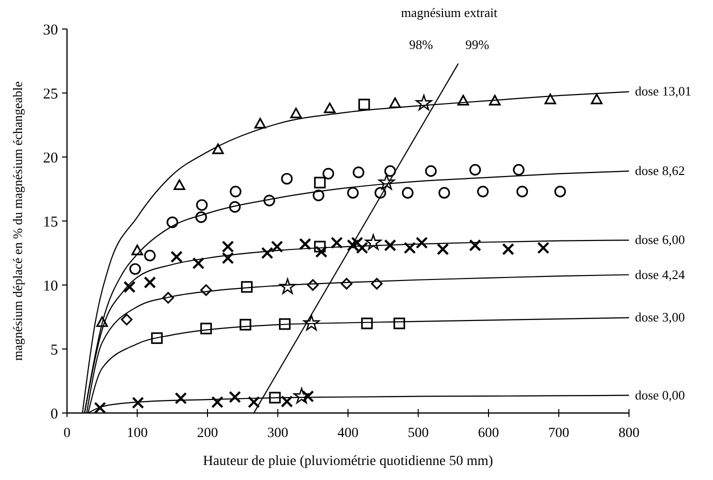 The width and height of the screenshot is (713, 480). I want to click on x-tick-label: 400, so click(348, 433).